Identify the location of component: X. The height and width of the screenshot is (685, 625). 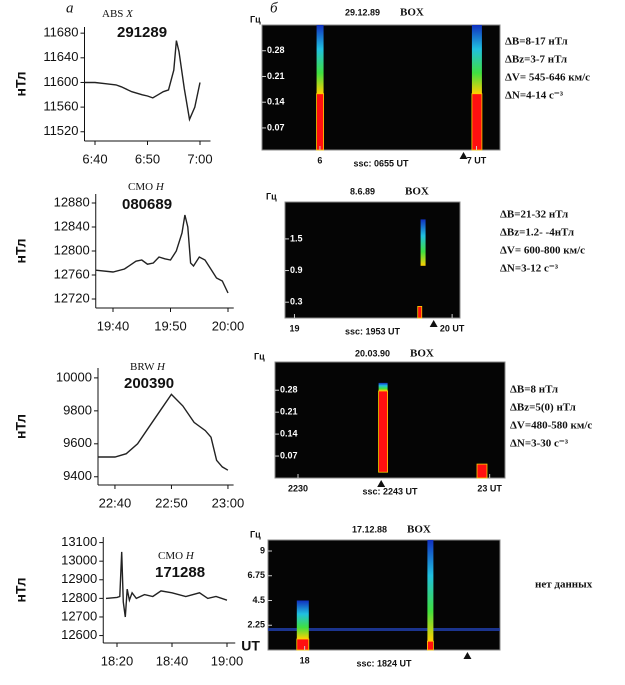
(129, 14).